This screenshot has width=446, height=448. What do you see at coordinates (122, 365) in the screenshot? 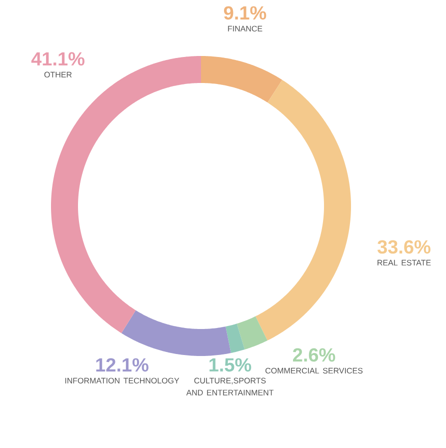
I see `data-label: 12.1%` at bounding box center [122, 365].